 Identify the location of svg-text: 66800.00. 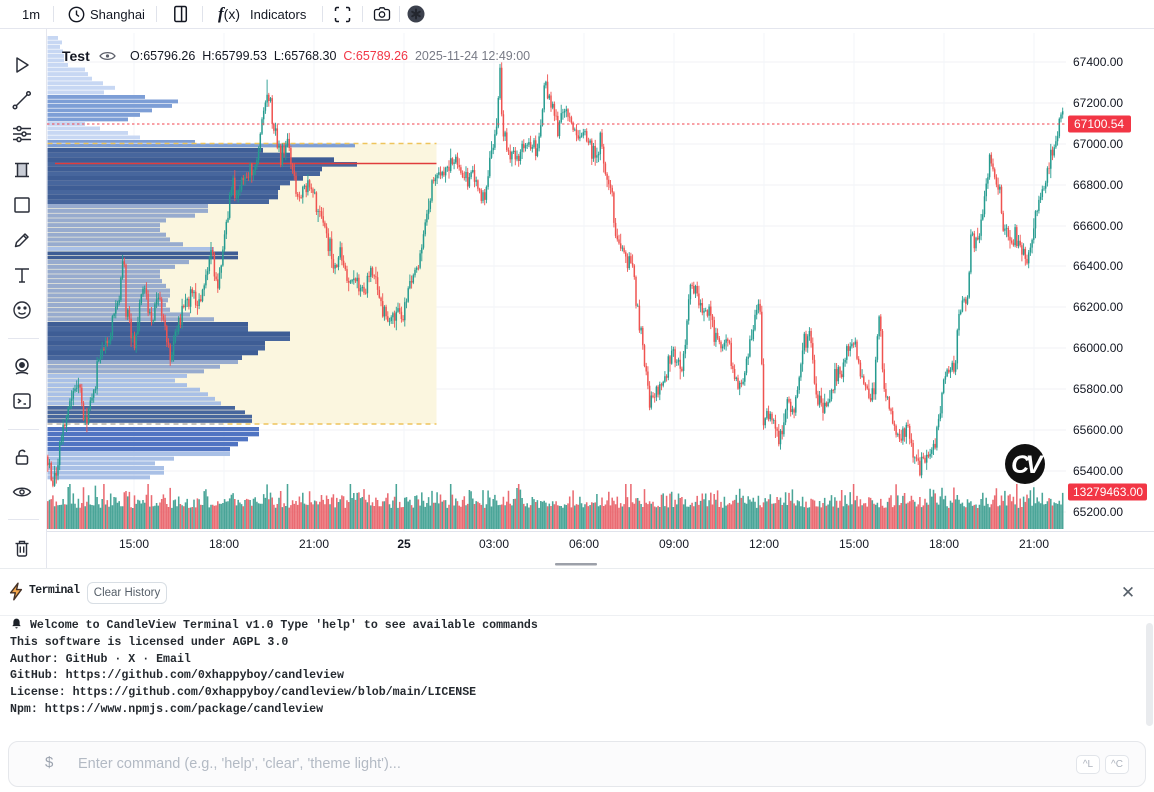
(1098, 185).